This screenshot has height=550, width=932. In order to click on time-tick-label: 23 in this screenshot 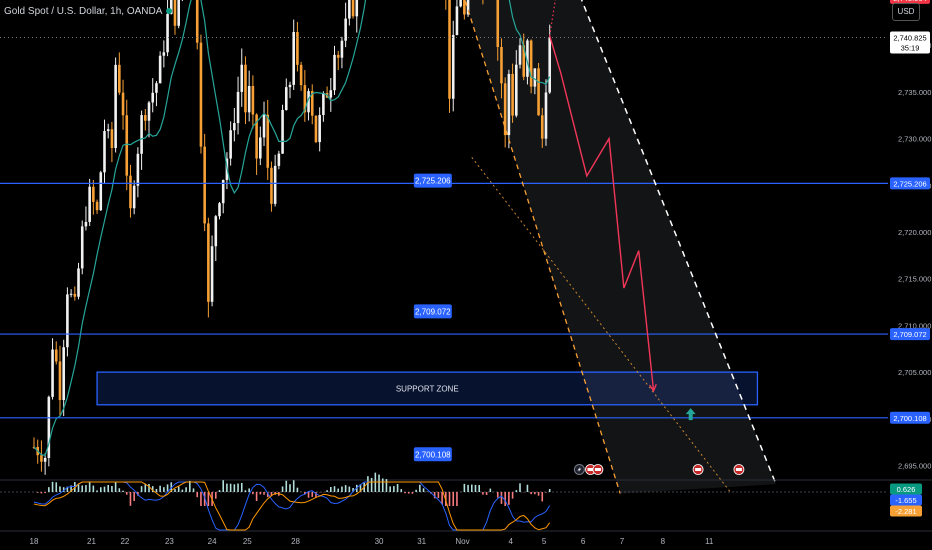, I will do `click(169, 541)`.